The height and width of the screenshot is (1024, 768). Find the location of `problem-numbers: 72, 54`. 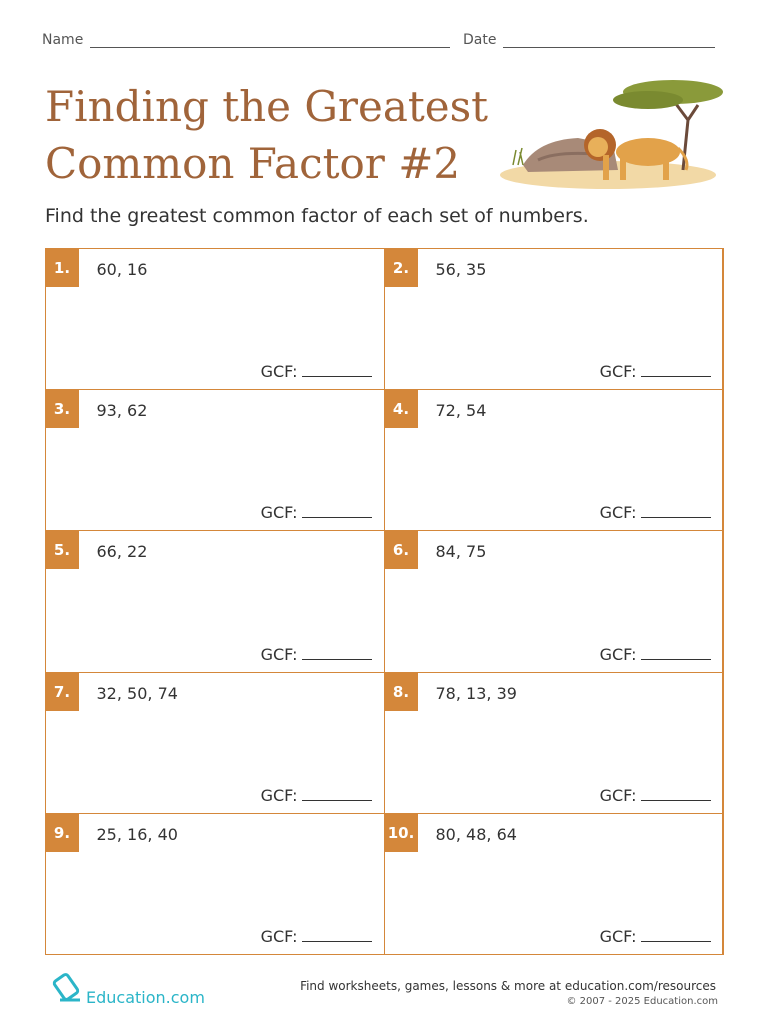

problem-numbers: 72, 54 is located at coordinates (461, 410).